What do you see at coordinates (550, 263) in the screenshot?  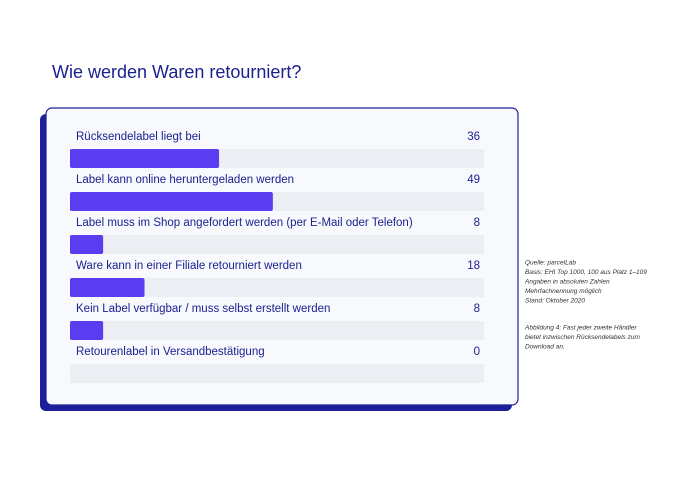 I see `note: Quelle: parcelLab` at bounding box center [550, 263].